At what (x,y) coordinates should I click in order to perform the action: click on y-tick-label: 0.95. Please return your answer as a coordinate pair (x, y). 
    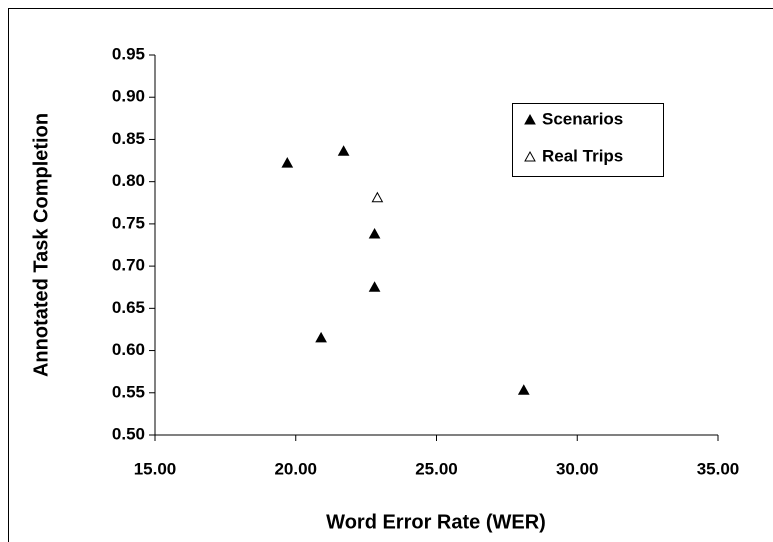
    Looking at the image, I should click on (128, 53).